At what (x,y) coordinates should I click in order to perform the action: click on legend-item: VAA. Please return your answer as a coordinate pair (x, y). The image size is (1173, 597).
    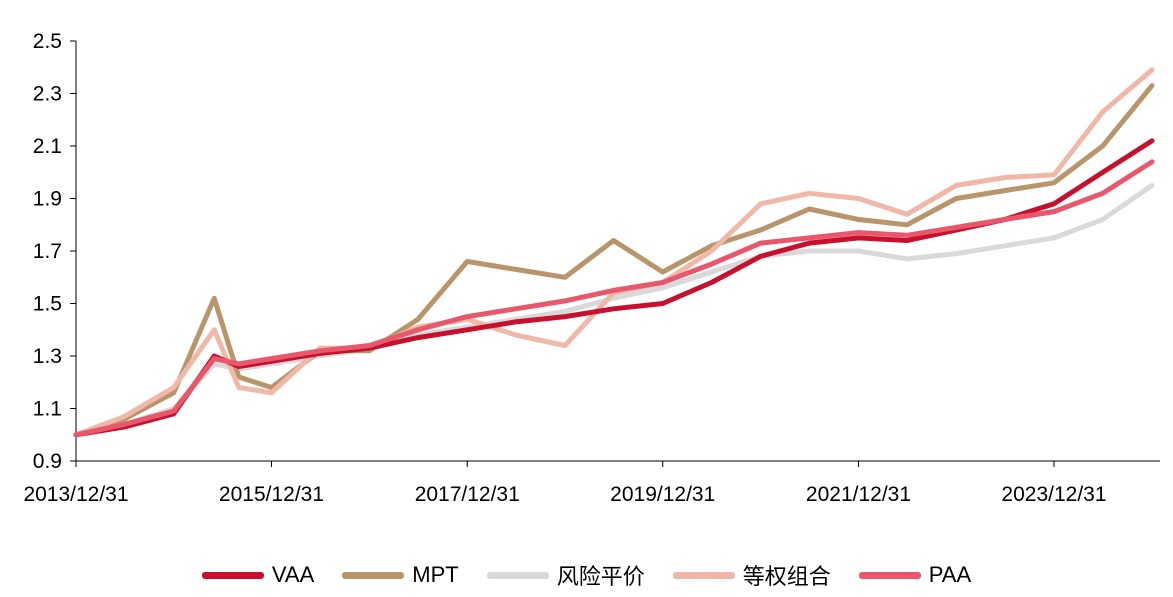
    Looking at the image, I should click on (258, 575).